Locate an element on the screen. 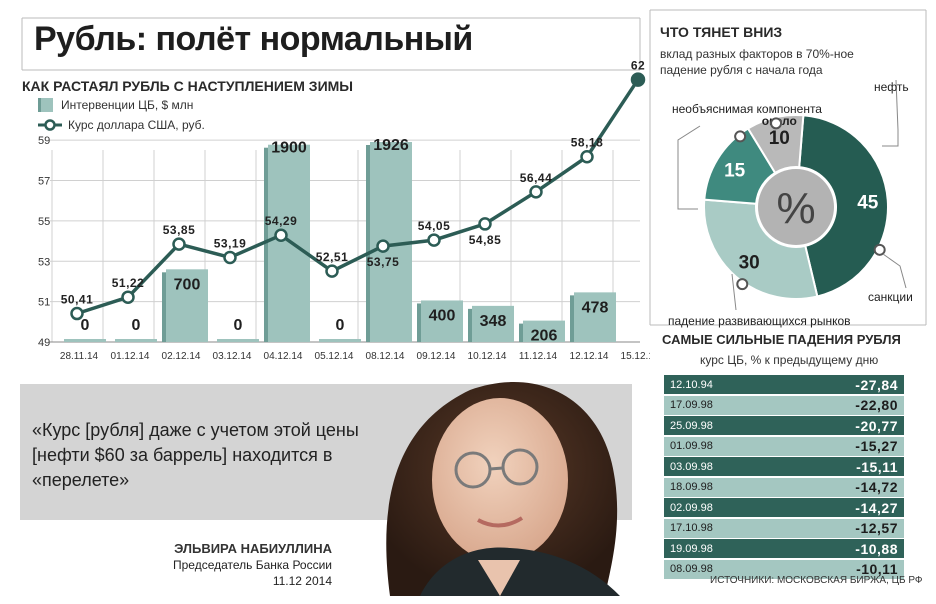 The width and height of the screenshot is (936, 604). line-legend-icon is located at coordinates (50, 125).